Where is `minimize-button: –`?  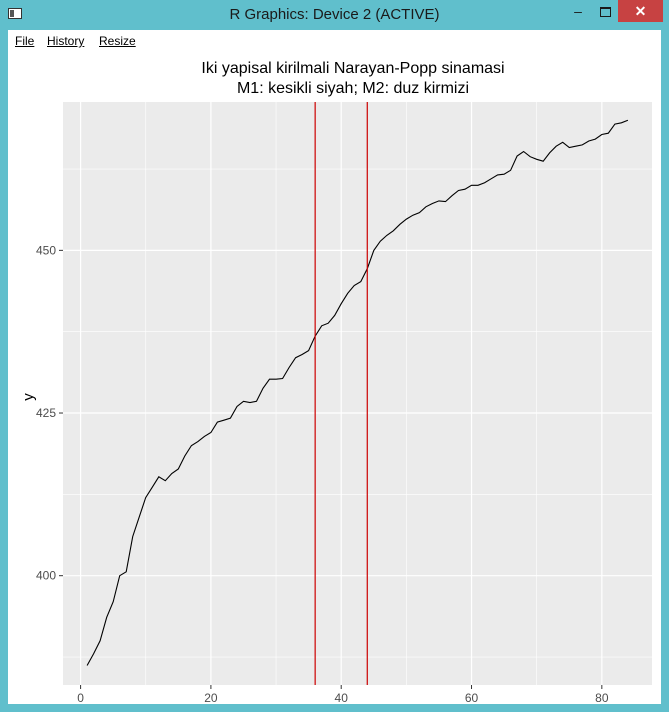
minimize-button: – is located at coordinates (578, 11).